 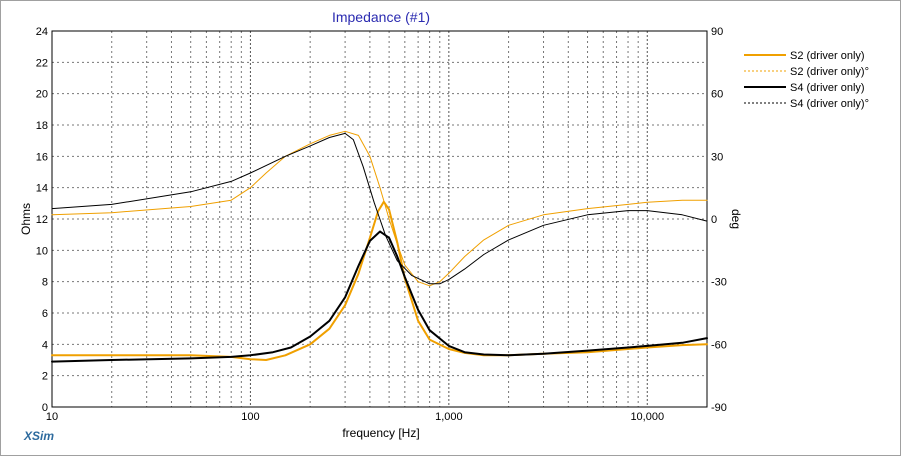 What do you see at coordinates (719, 408) in the screenshot?
I see `y2-tick-label: -90` at bounding box center [719, 408].